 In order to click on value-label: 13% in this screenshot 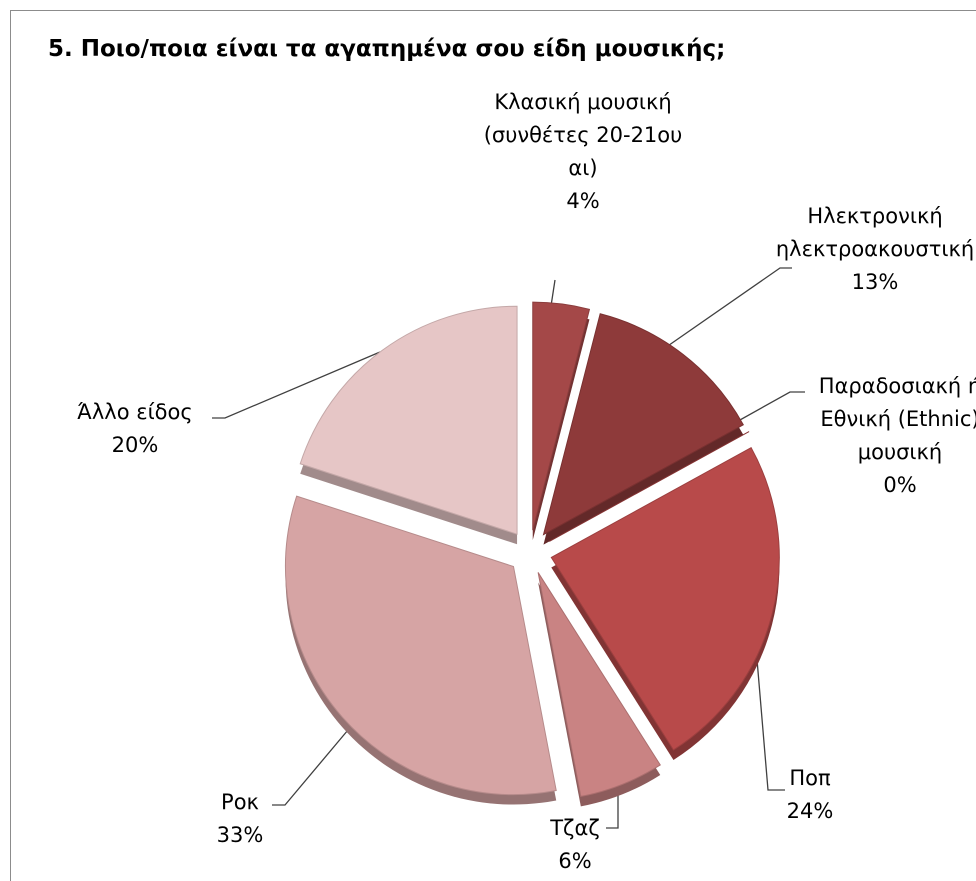, I will do `click(875, 282)`.